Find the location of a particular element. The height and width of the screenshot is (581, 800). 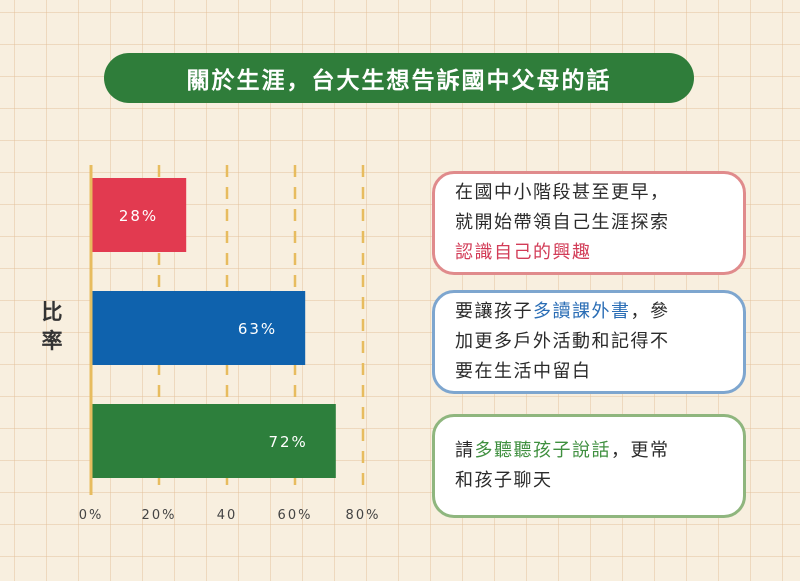

card-line: 就開始帶領自己生涯探索 is located at coordinates (599, 223).